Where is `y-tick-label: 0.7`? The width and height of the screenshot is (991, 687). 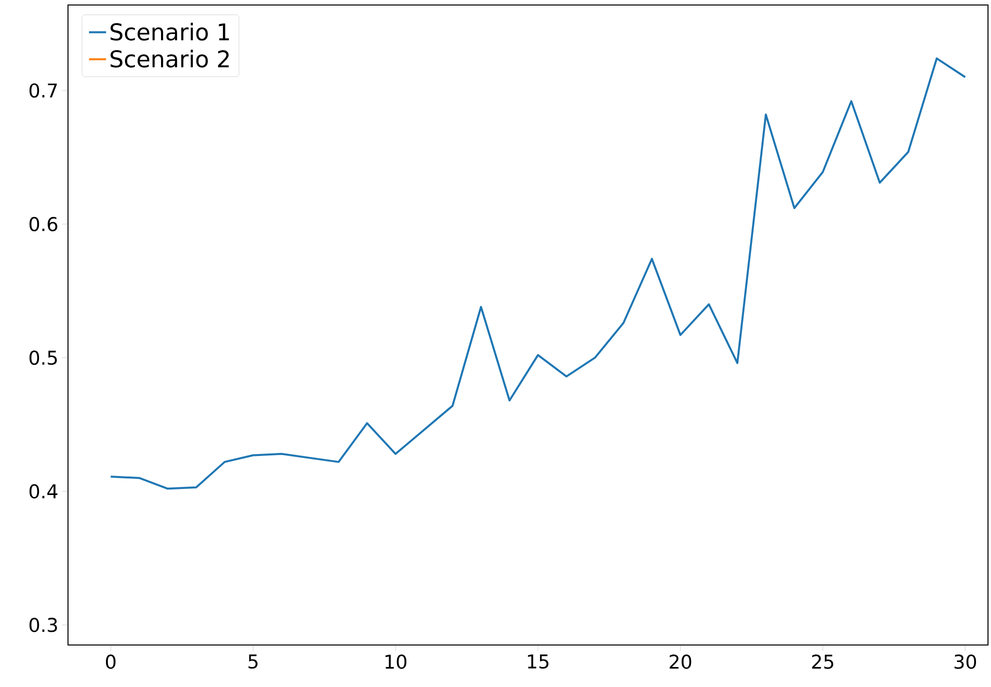
y-tick-label: 0.7 is located at coordinates (43, 90).